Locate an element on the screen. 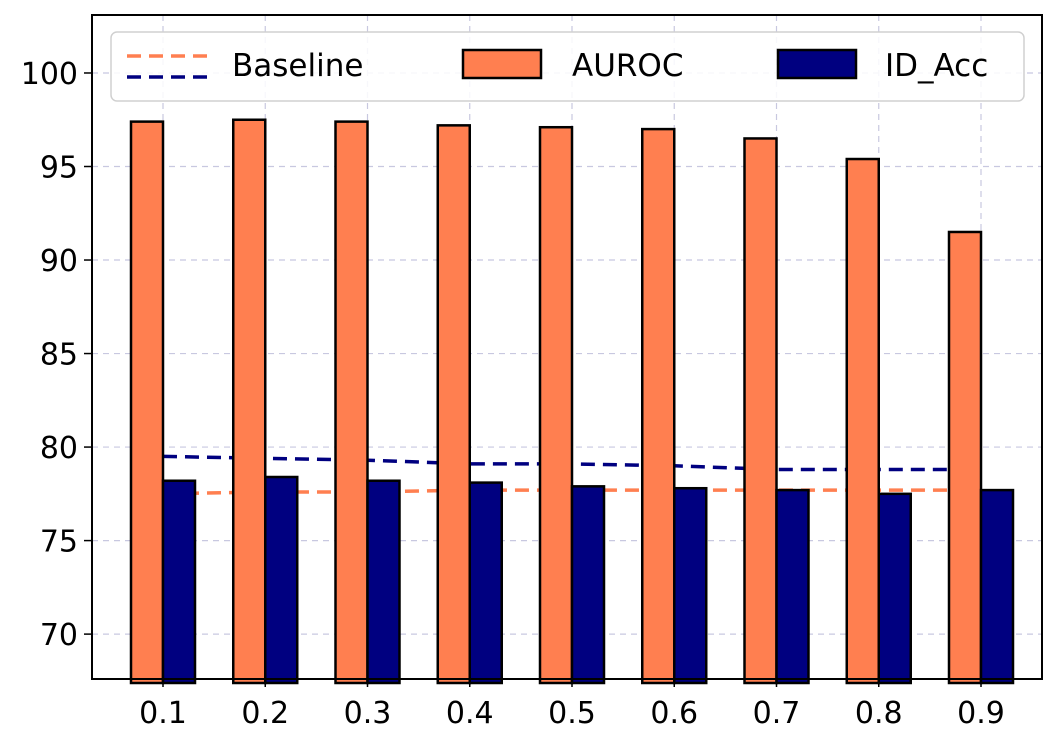 The image size is (1060, 740). x-tick-label: 0.2 is located at coordinates (265, 713).